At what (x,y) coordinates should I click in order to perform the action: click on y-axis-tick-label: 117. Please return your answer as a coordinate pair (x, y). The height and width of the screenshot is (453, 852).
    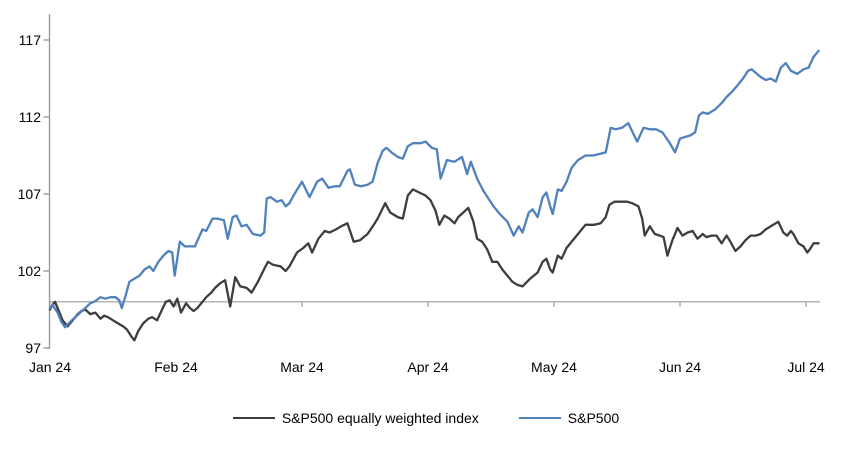
    Looking at the image, I should click on (30, 40).